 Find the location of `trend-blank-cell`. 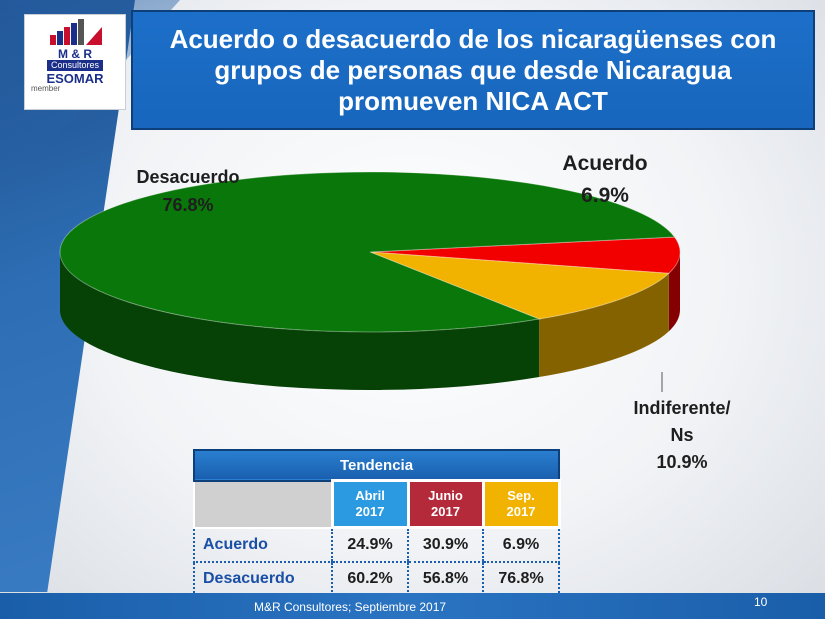

trend-blank-cell is located at coordinates (263, 504).